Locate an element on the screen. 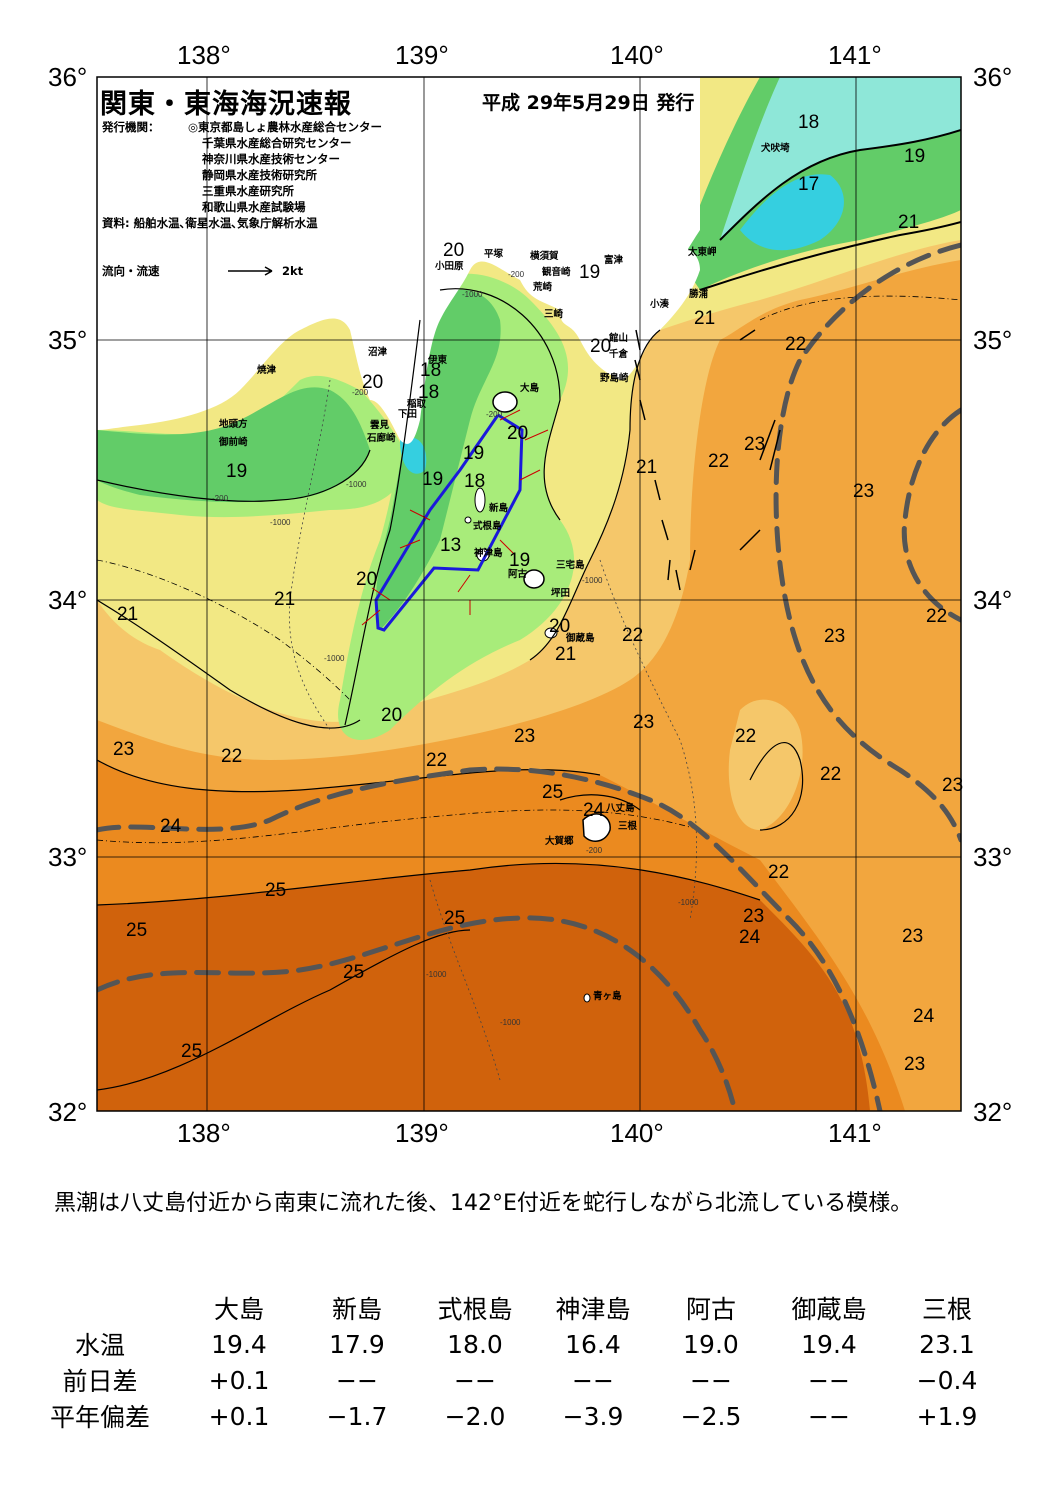  isotherm-label: 18 is located at coordinates (475, 481).